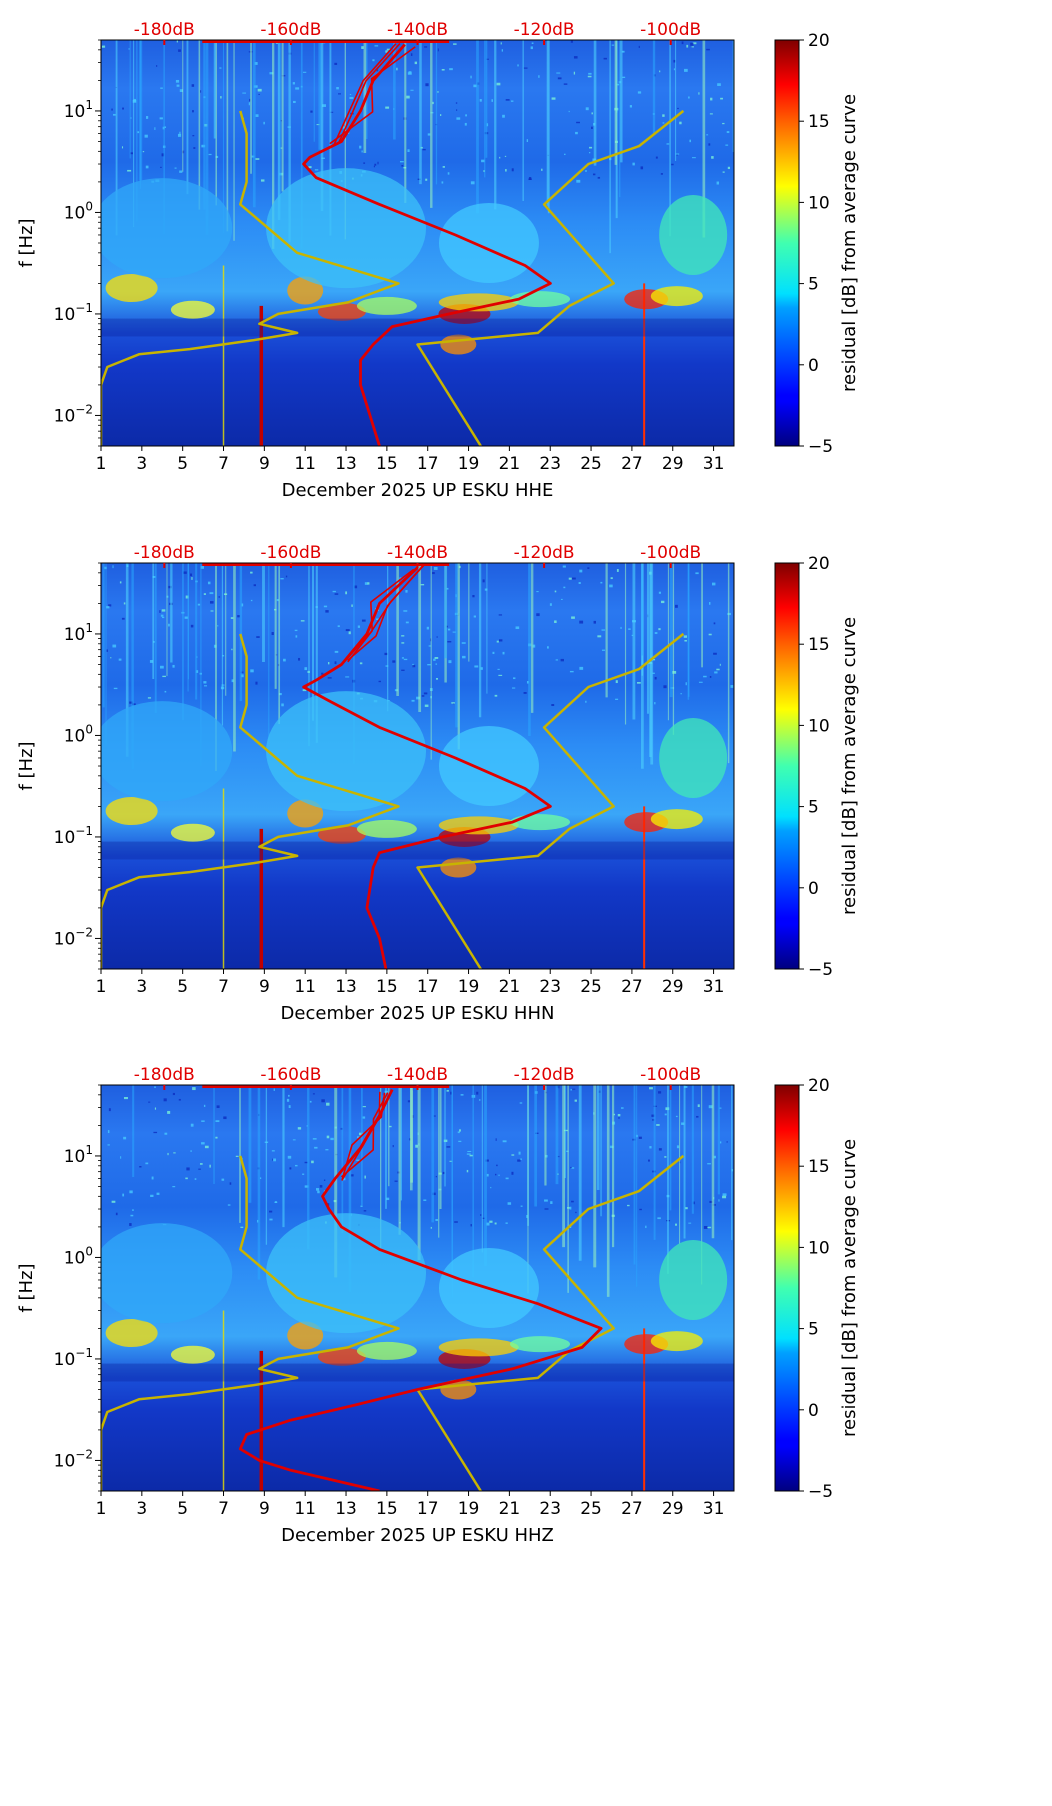  What do you see at coordinates (819, 122) in the screenshot?
I see `colorbar-tick-label: 15` at bounding box center [819, 122].